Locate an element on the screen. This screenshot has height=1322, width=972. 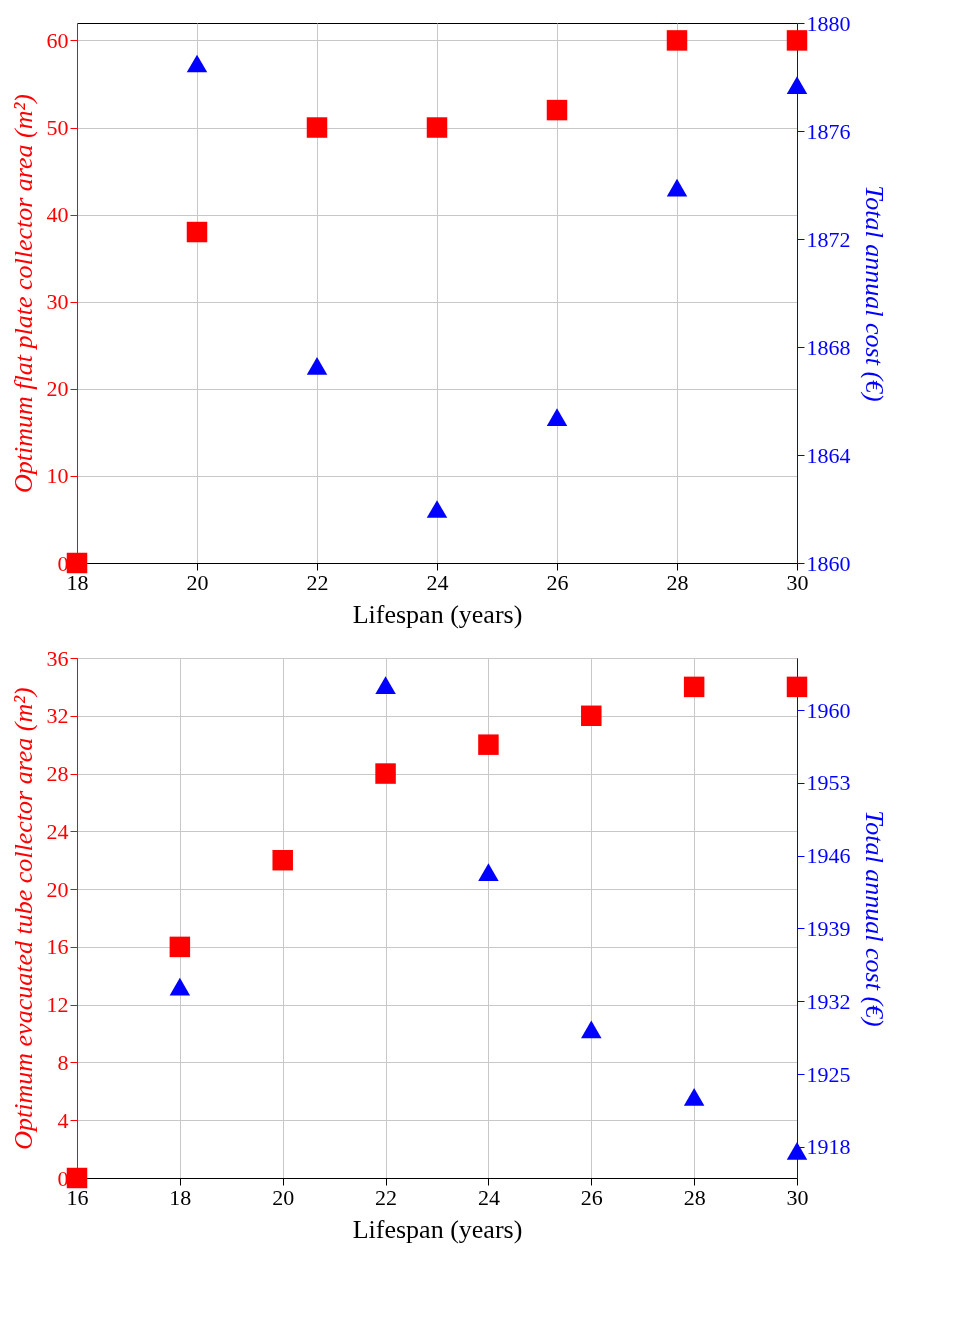
y-tick-label: 60 is located at coordinates (57, 40).